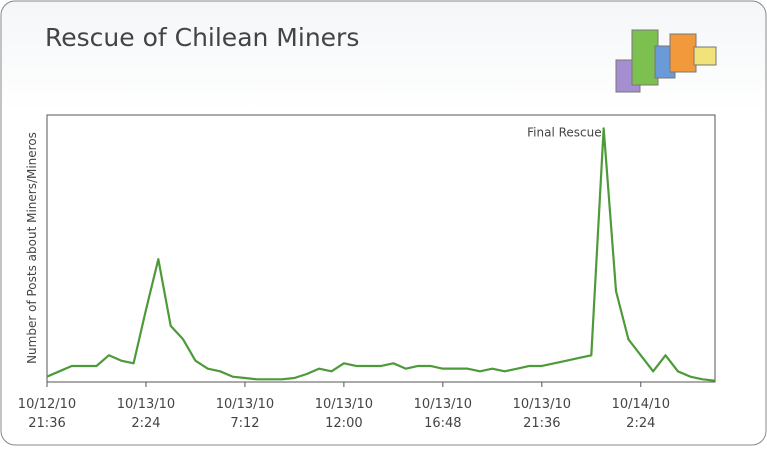 This screenshot has height=450, width=767. What do you see at coordinates (146, 414) in the screenshot?
I see `x-tick-label: 10/13/10 2:24` at bounding box center [146, 414].